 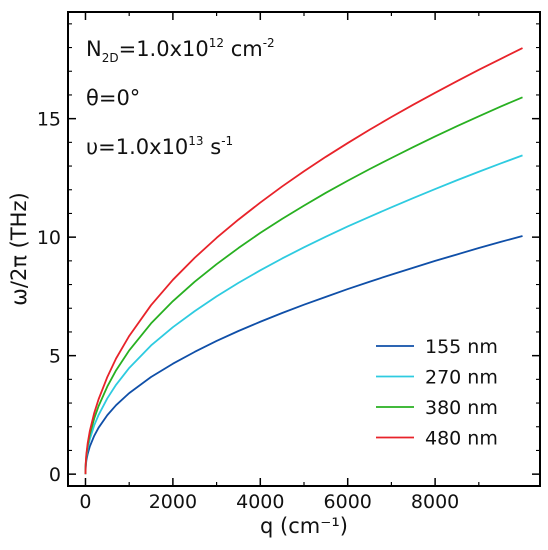 What do you see at coordinates (437, 393) in the screenshot?
I see `legend: 155 nm 270 nm 380 nm 480 nm` at bounding box center [437, 393].